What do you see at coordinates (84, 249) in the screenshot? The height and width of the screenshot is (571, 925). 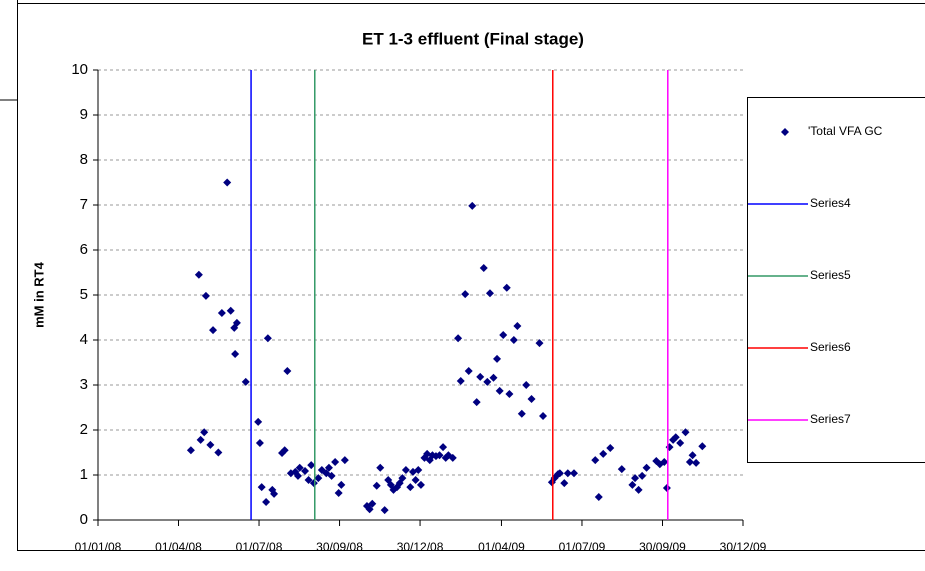 I see `y-tick-label: 6` at bounding box center [84, 249].